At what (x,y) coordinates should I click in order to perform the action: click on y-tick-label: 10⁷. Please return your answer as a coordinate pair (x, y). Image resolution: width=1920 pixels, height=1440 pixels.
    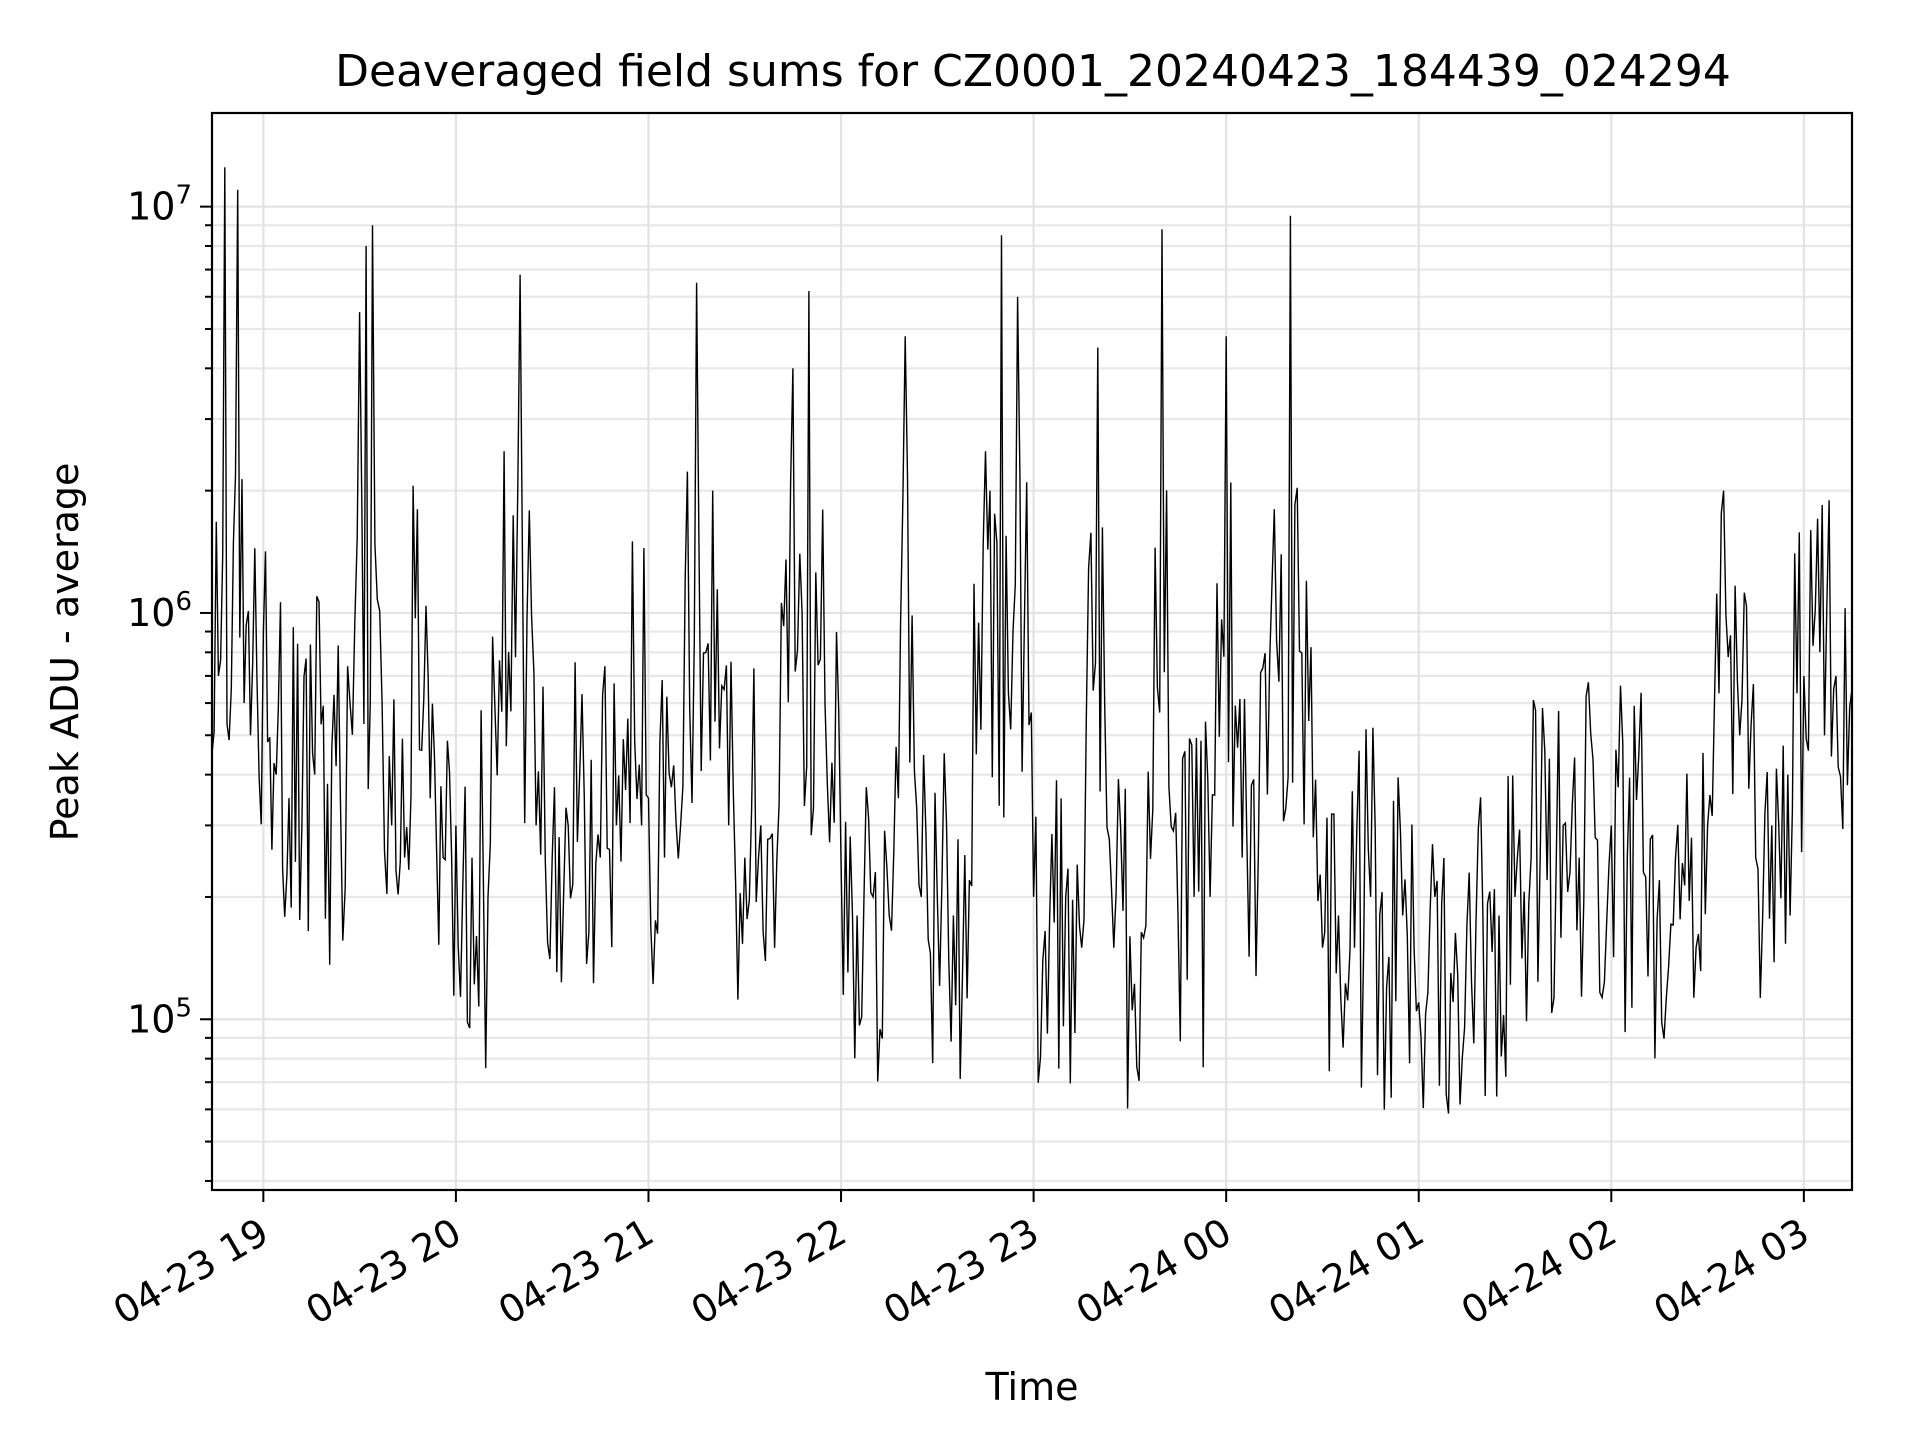
    Looking at the image, I should click on (159, 205).